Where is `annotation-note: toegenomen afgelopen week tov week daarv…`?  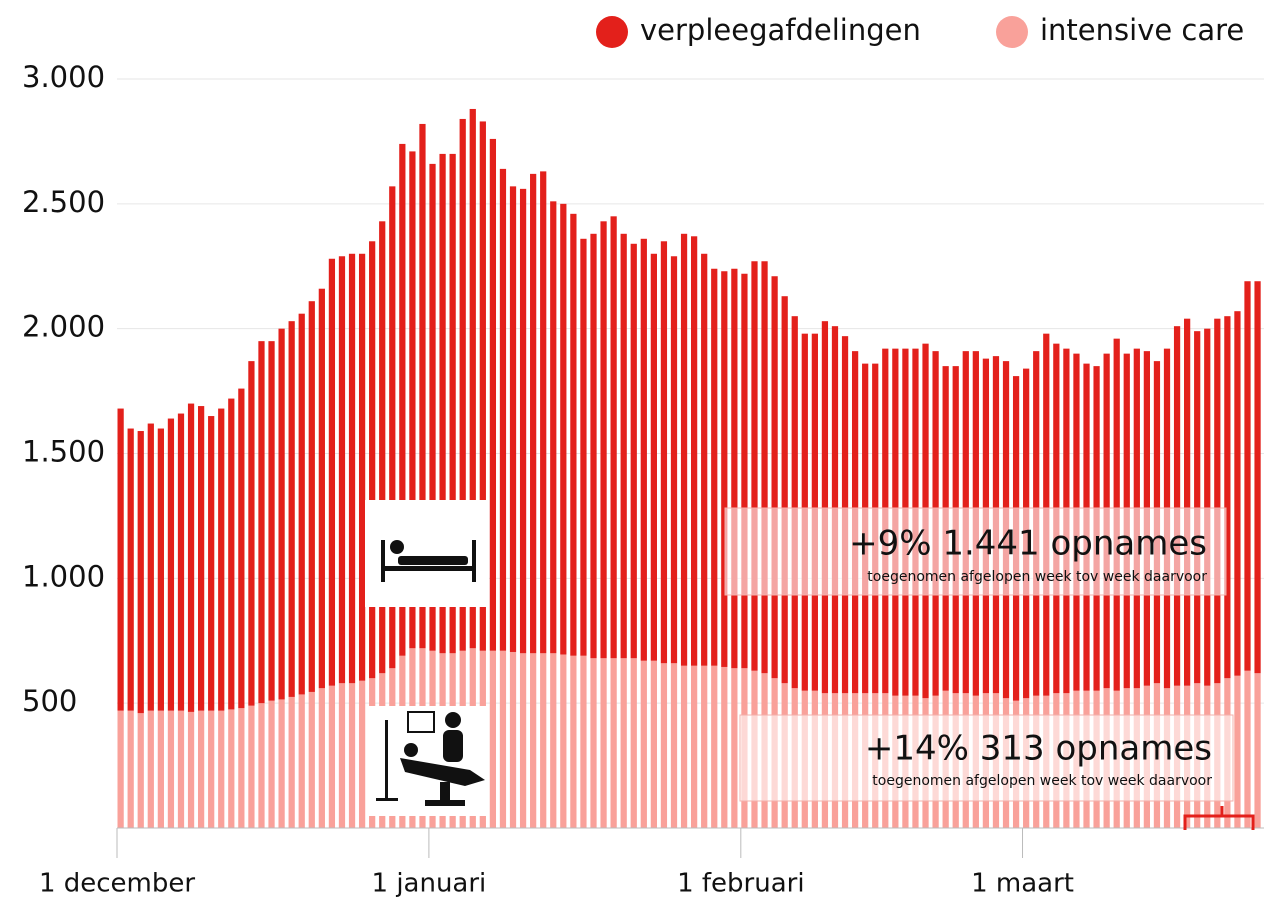 annotation-note: toegenomen afgelopen week tov week daarv… is located at coordinates (1037, 577).